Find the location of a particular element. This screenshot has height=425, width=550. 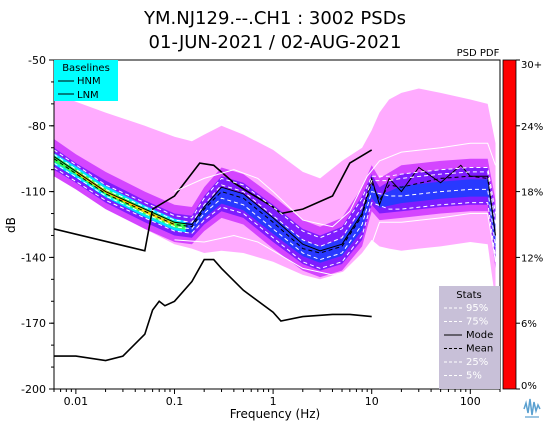

stats-legend-label: Mean is located at coordinates (479, 349).